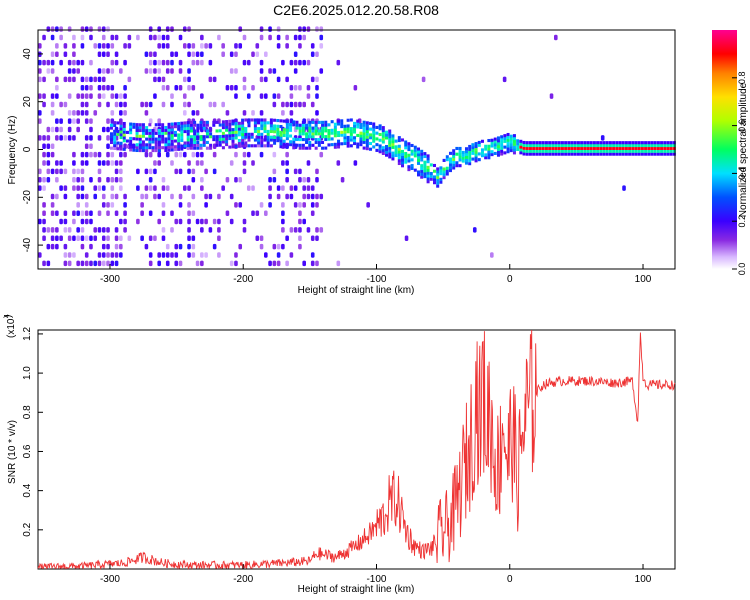 The height and width of the screenshot is (600, 750). Describe the element at coordinates (510, 279) in the screenshot. I see `spectrogram-x-tick-label: 0` at that location.